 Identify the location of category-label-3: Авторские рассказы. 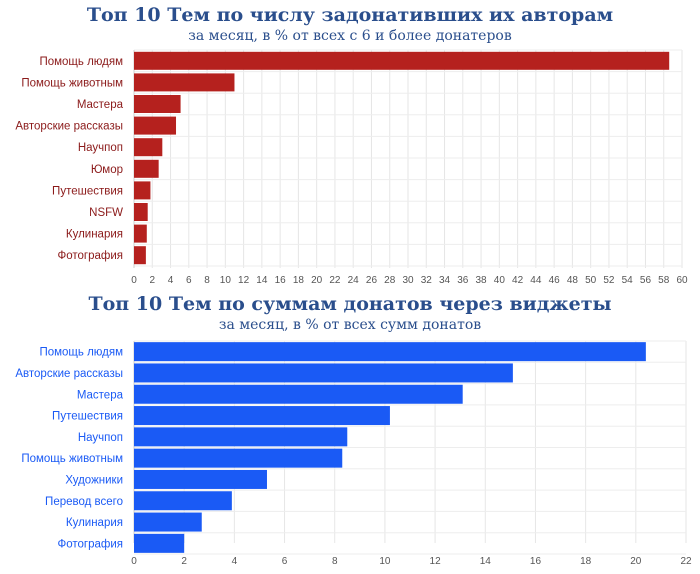
(69, 127).